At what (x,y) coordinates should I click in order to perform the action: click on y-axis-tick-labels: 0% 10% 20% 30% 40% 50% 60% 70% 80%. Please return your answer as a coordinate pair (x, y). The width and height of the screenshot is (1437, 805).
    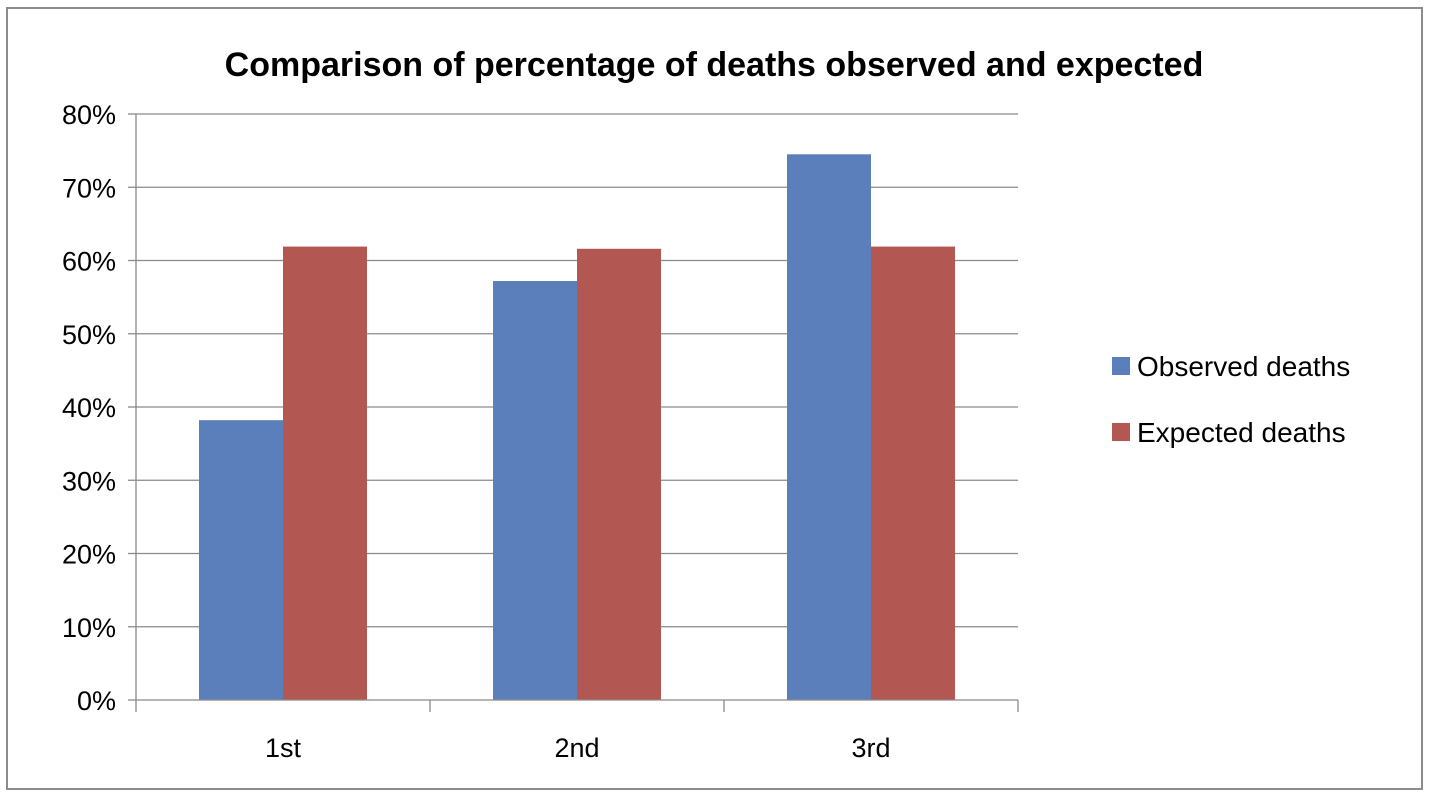
    Looking at the image, I should click on (89, 408).